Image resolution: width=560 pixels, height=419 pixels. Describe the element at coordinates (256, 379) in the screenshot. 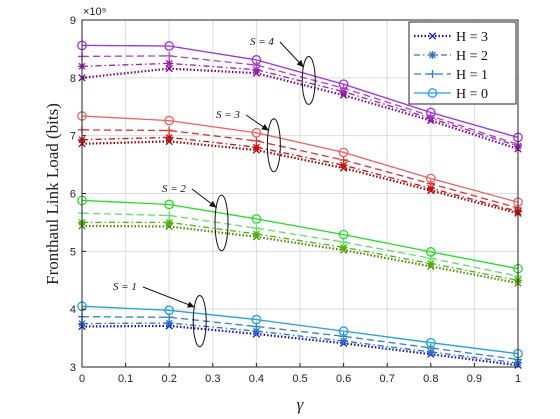

I see `x-tick-label: 0.4` at that location.